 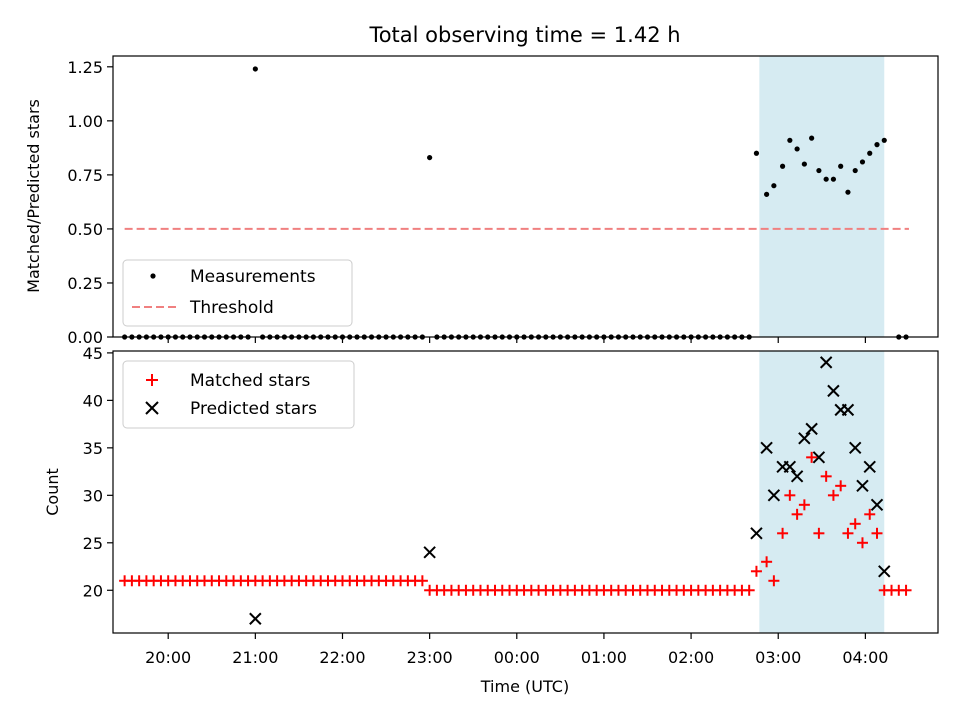 What do you see at coordinates (524, 35) in the screenshot?
I see `chart-title: Total observing time = 1.42 h` at bounding box center [524, 35].